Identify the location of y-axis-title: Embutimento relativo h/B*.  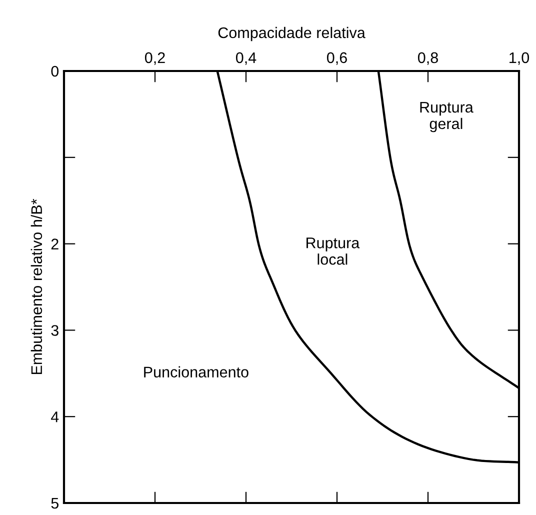
(36, 286).